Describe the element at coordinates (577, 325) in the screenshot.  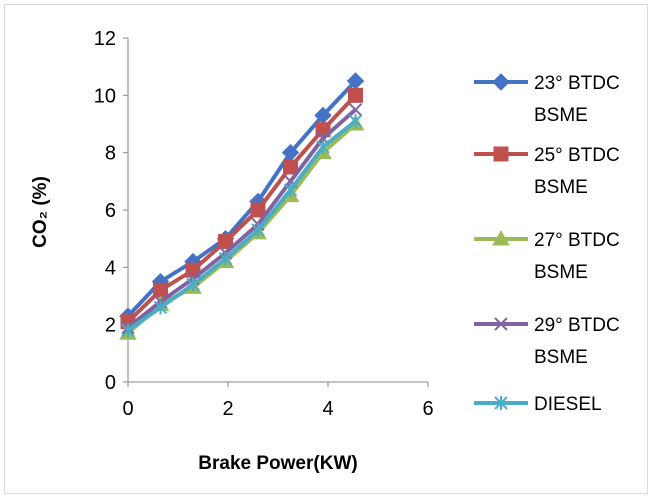
I see `legend-label-4: 29° BTDC` at that location.